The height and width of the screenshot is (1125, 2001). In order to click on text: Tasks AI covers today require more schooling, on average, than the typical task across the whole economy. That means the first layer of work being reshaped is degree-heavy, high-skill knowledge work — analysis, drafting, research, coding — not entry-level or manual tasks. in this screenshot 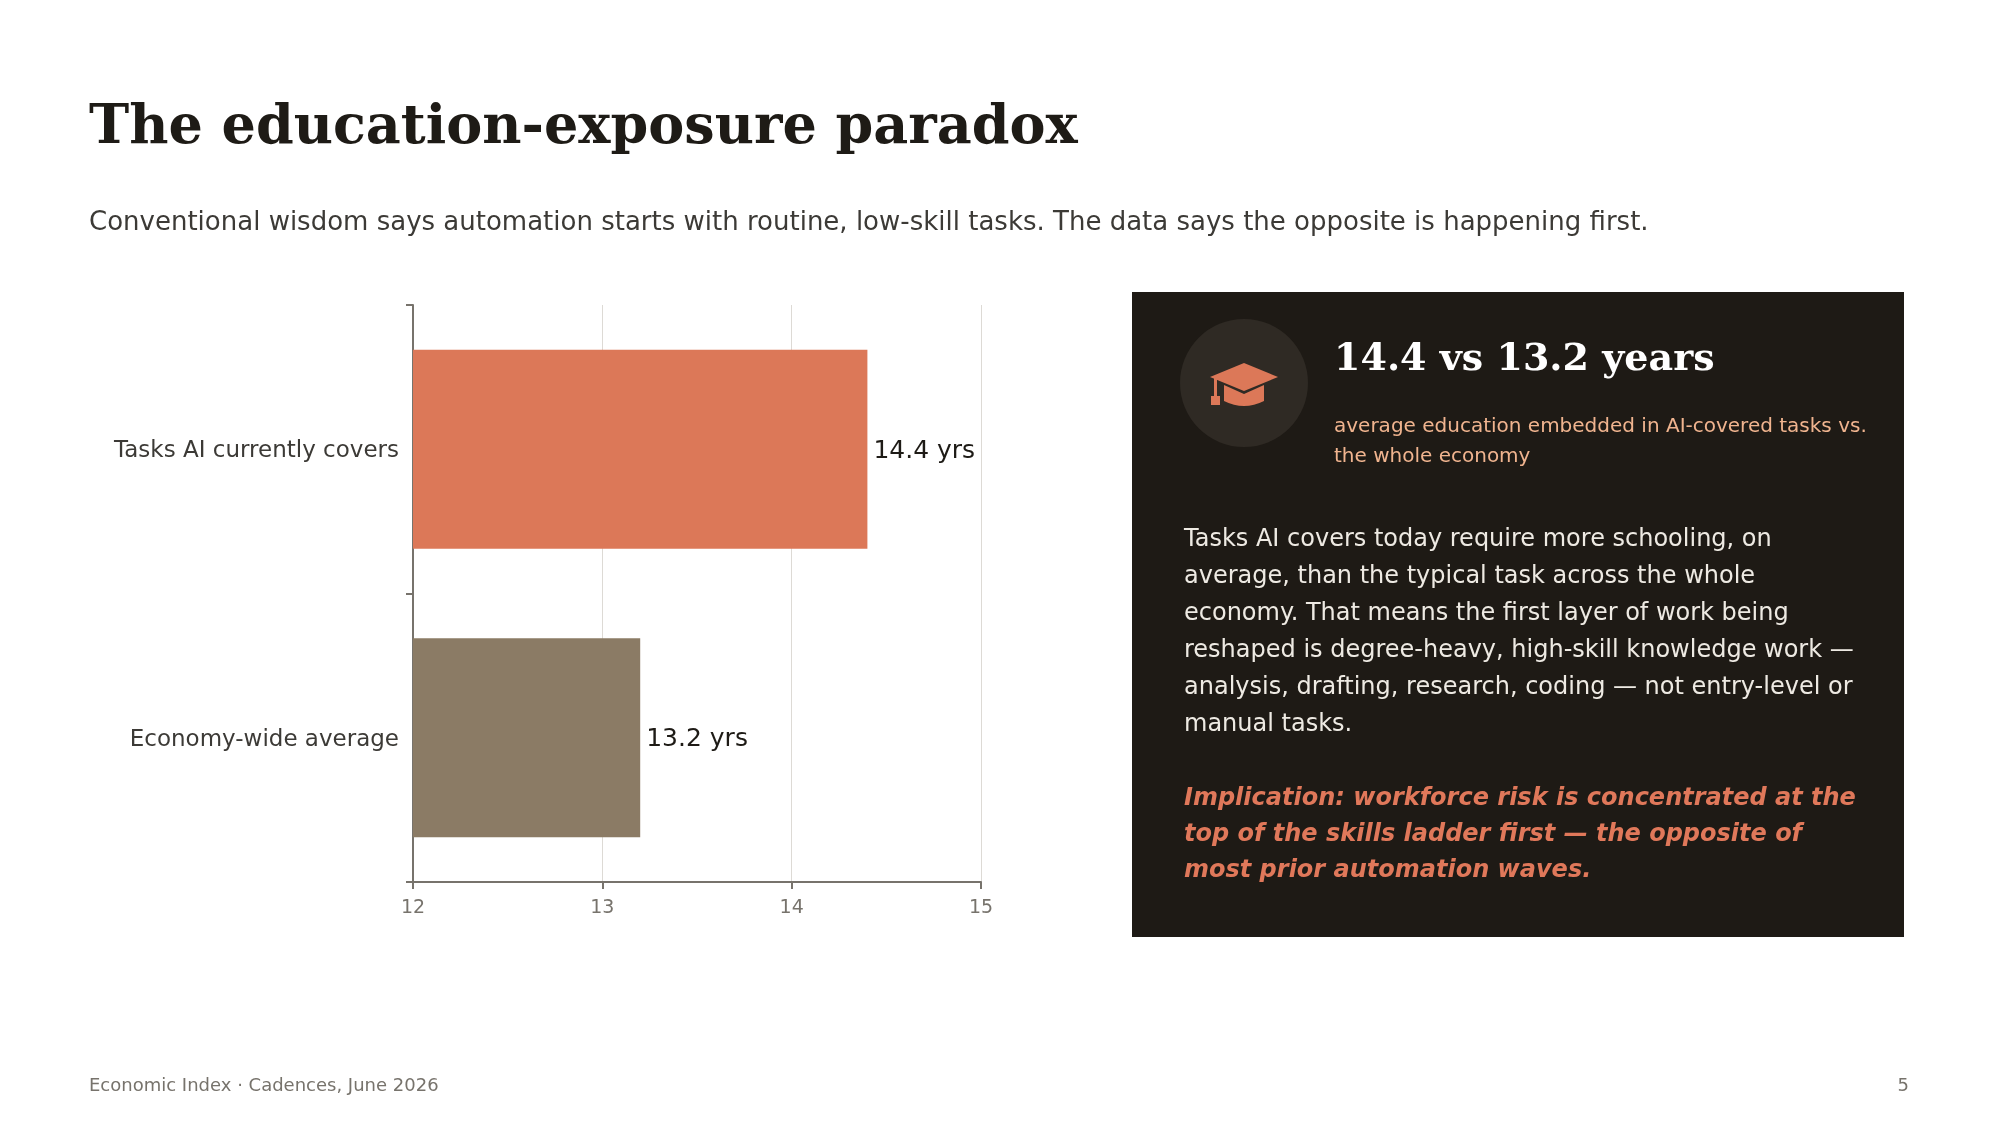, I will do `click(1519, 631)`.